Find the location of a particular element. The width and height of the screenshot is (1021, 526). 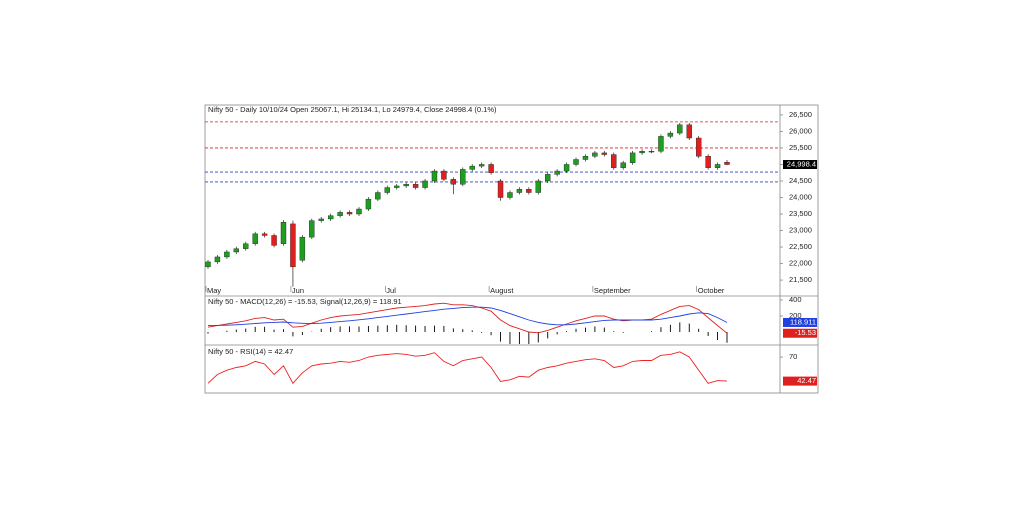

y-tick-label: 24,000 is located at coordinates (800, 196).